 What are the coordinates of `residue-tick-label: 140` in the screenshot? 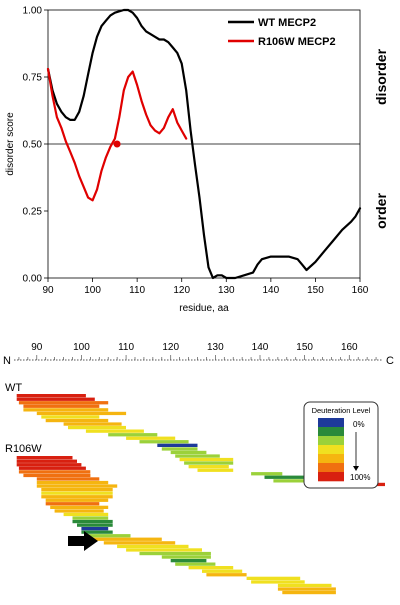 It's located at (260, 347).